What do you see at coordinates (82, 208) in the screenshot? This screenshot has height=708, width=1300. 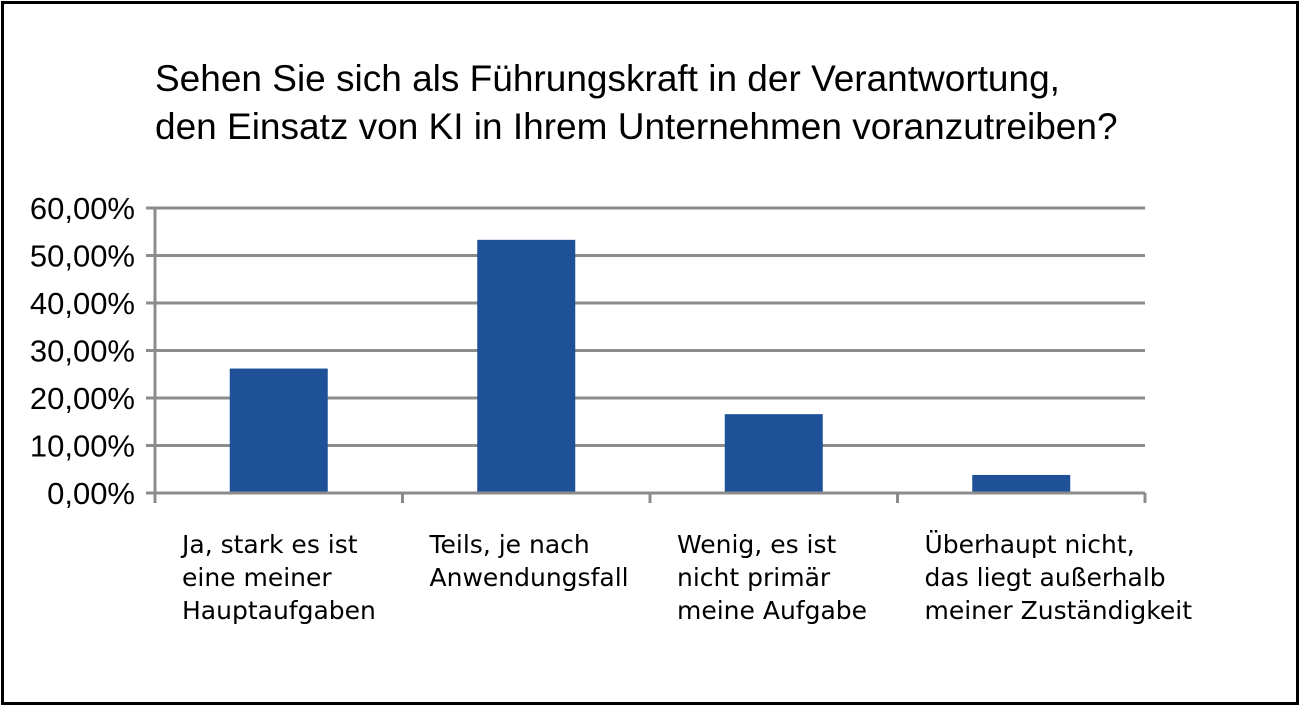 I see `y-tick-label: 60,00%` at bounding box center [82, 208].